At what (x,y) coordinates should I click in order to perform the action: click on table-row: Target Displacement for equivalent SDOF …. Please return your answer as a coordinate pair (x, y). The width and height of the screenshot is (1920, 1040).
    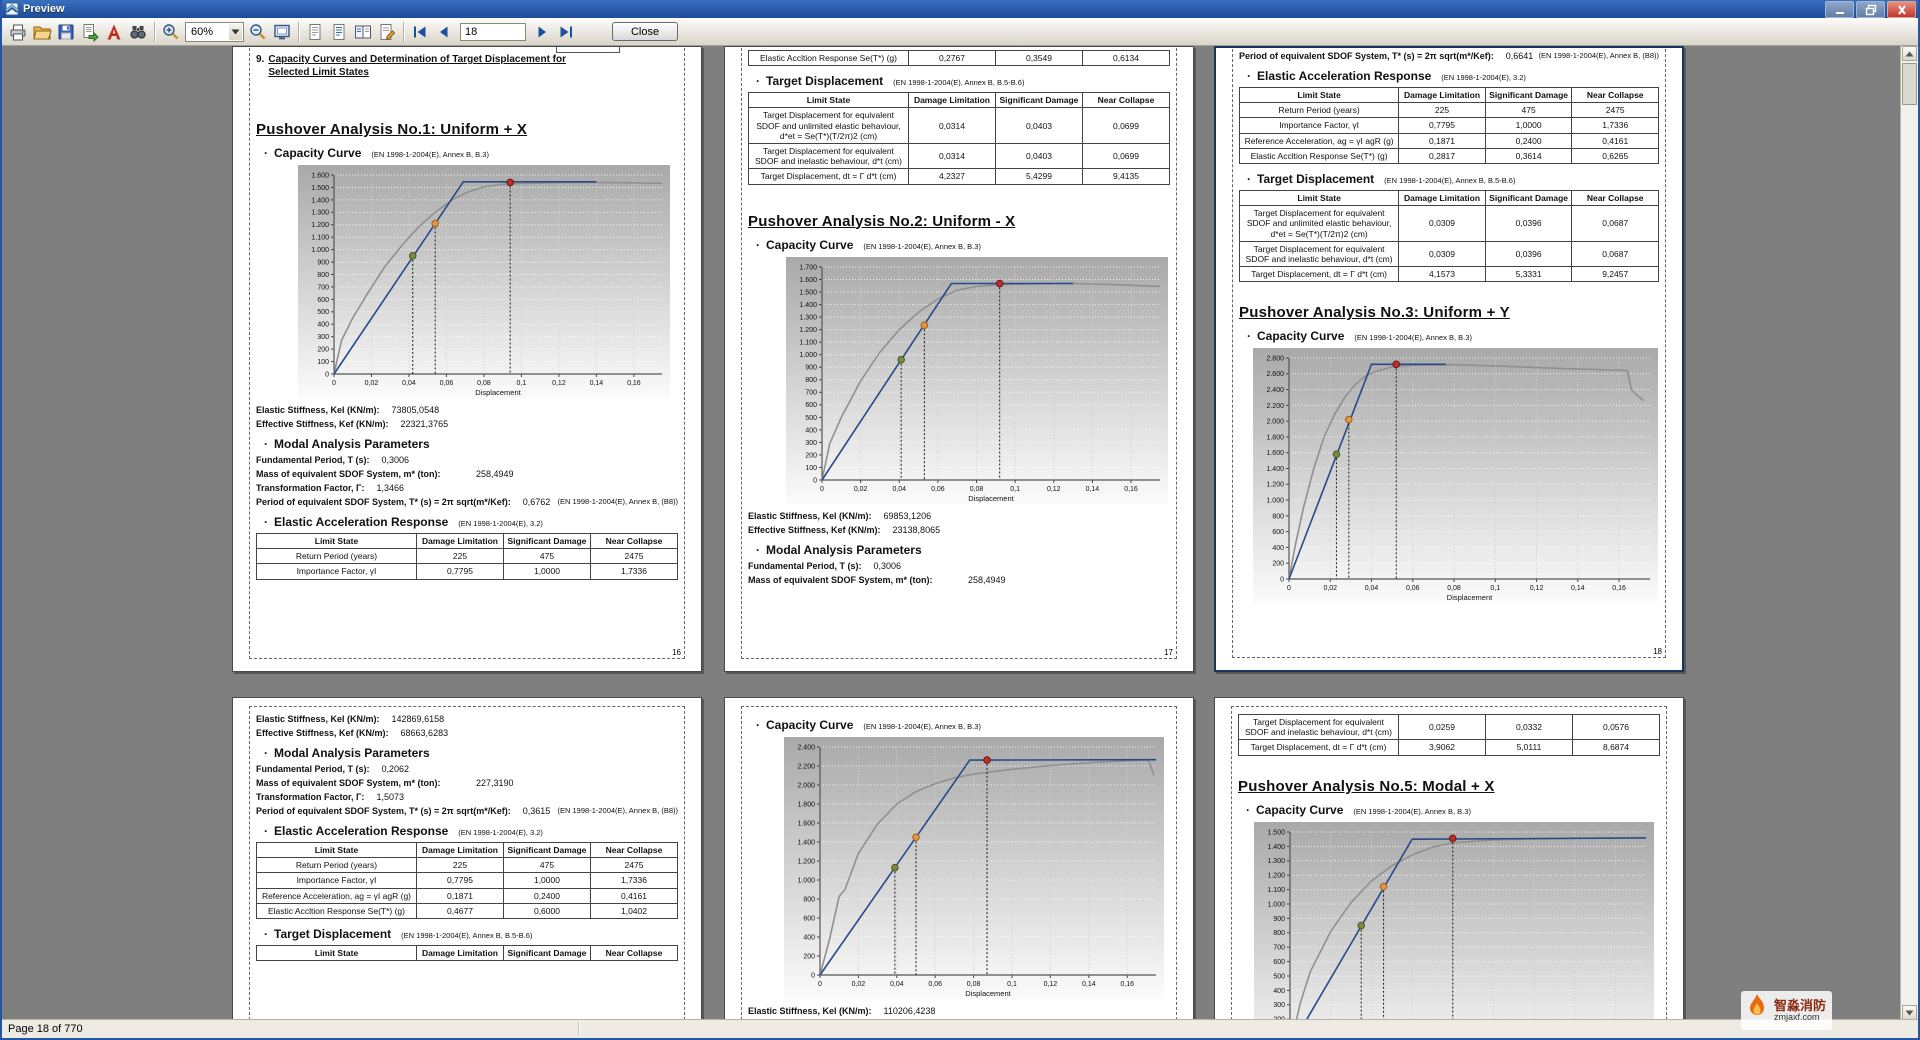
    Looking at the image, I should click on (1448, 254).